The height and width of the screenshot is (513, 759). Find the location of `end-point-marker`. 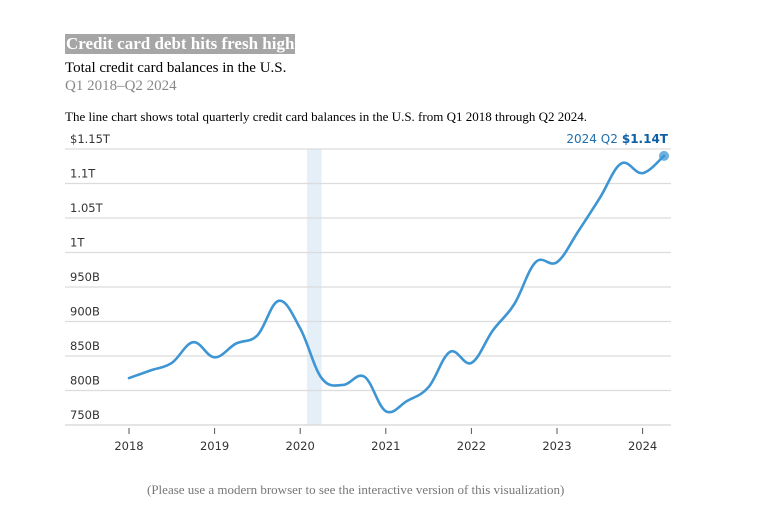

end-point-marker is located at coordinates (664, 155).